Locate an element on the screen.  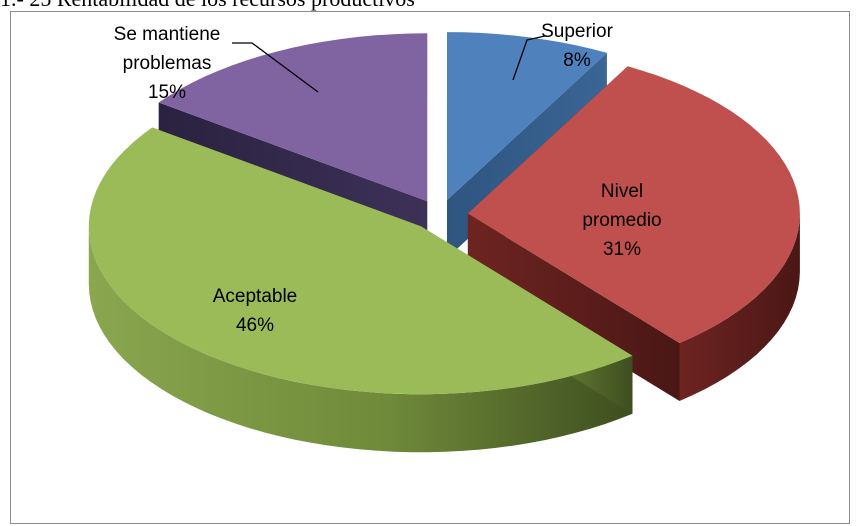
slice-percent-label: 31% is located at coordinates (622, 249).